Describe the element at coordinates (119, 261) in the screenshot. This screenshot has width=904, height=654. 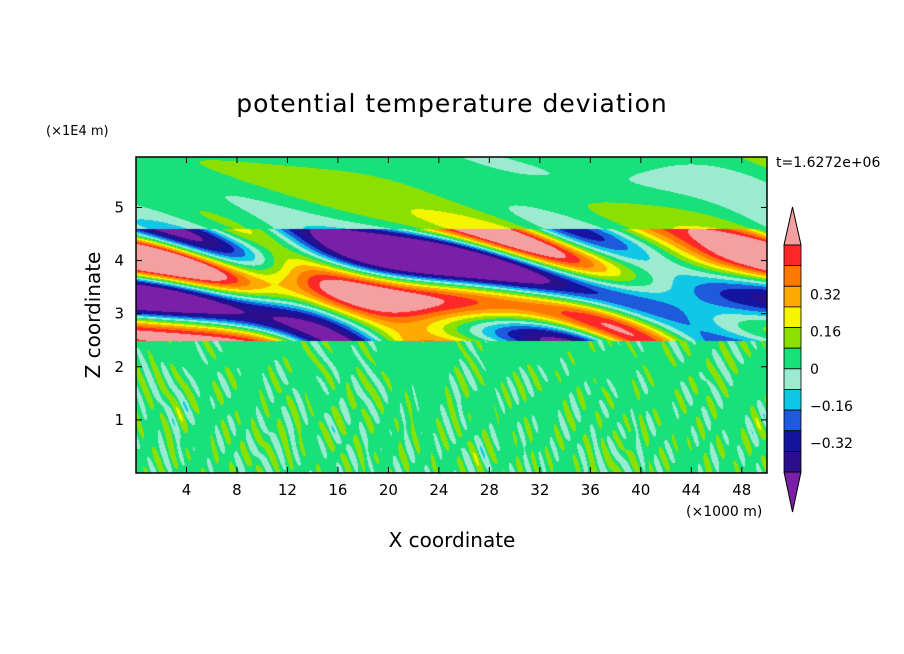
I see `y-tick-label: 4` at that location.